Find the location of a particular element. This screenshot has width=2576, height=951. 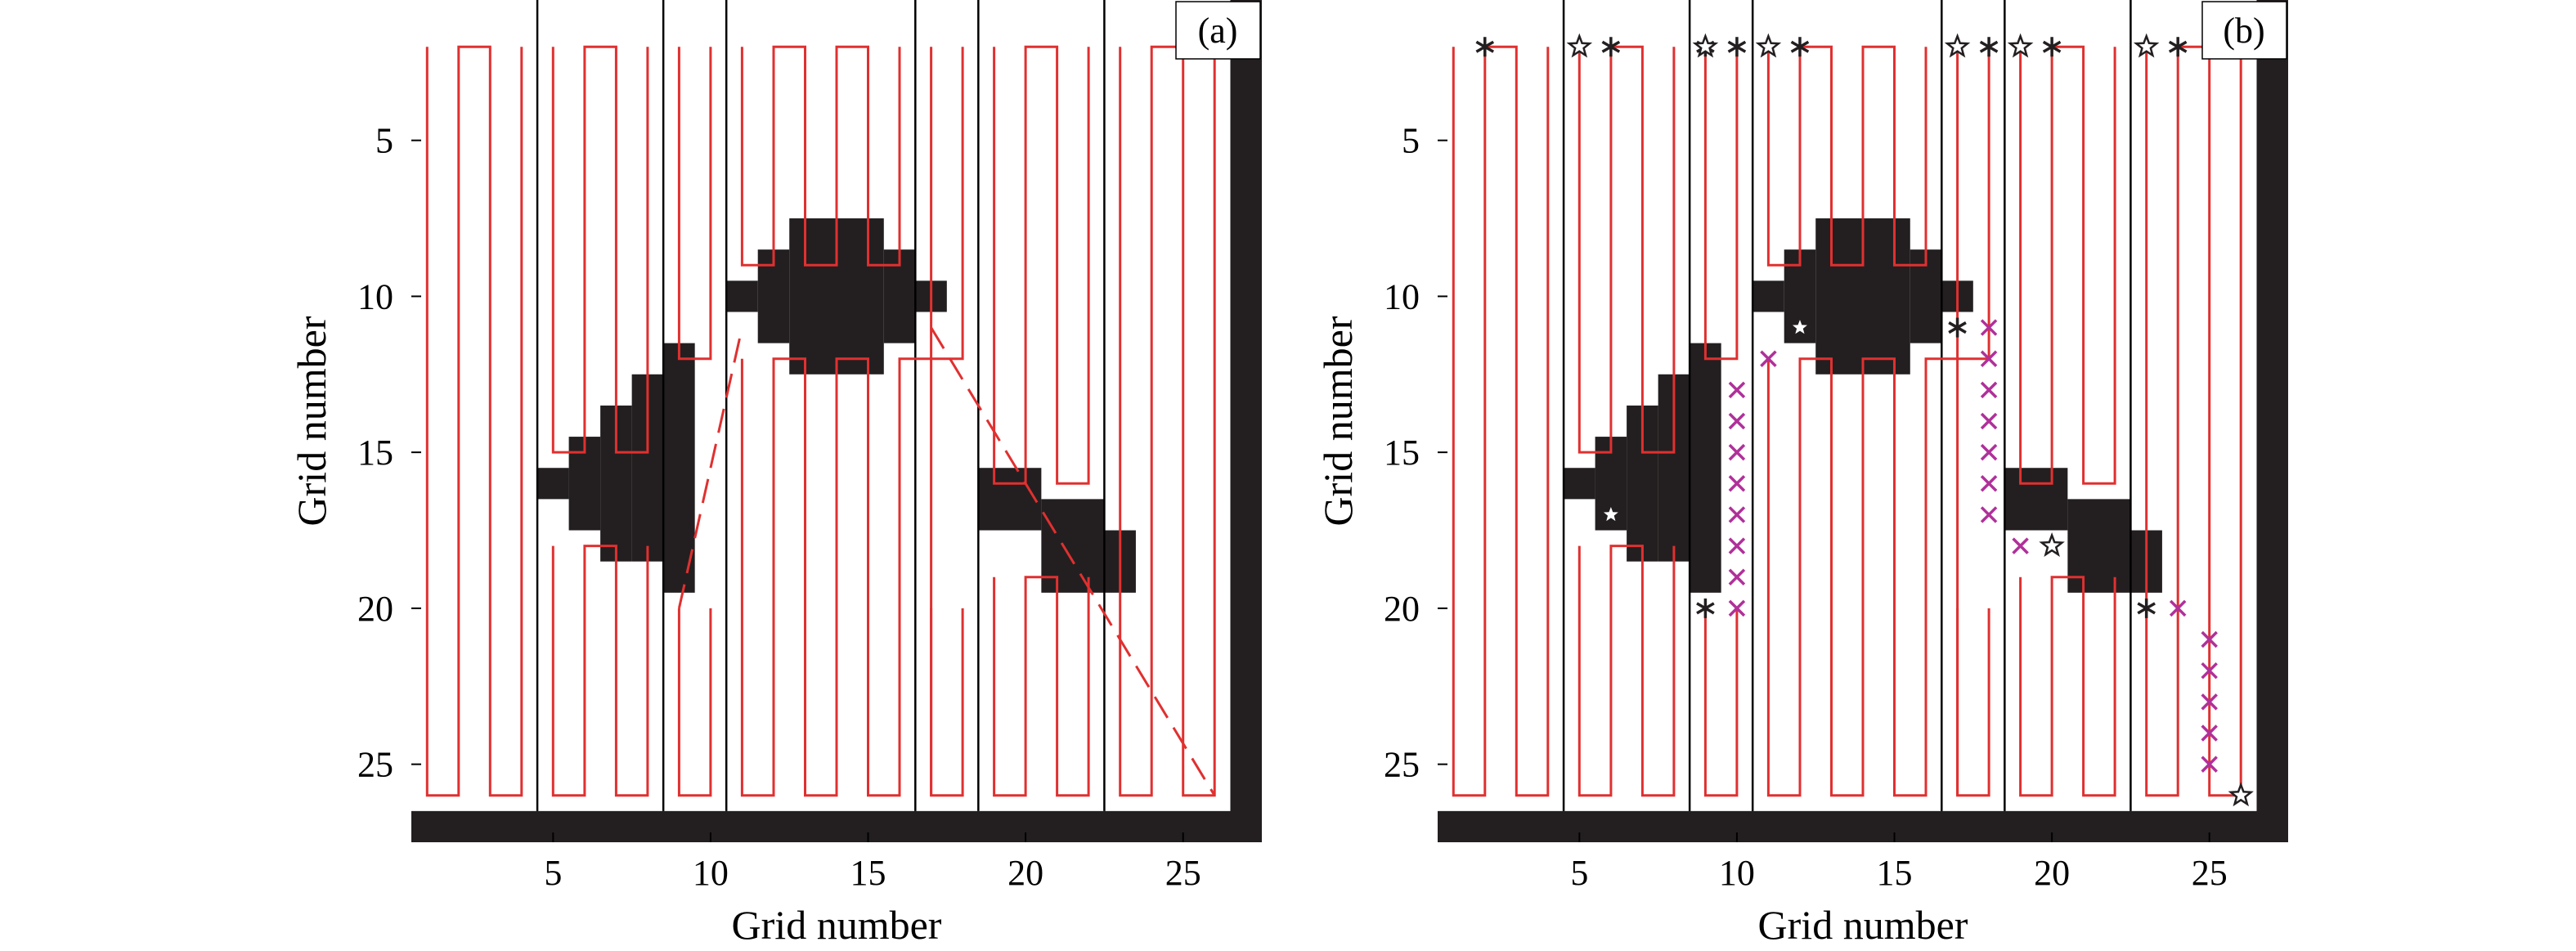

x-axis-label: Grid number is located at coordinates (1863, 925).